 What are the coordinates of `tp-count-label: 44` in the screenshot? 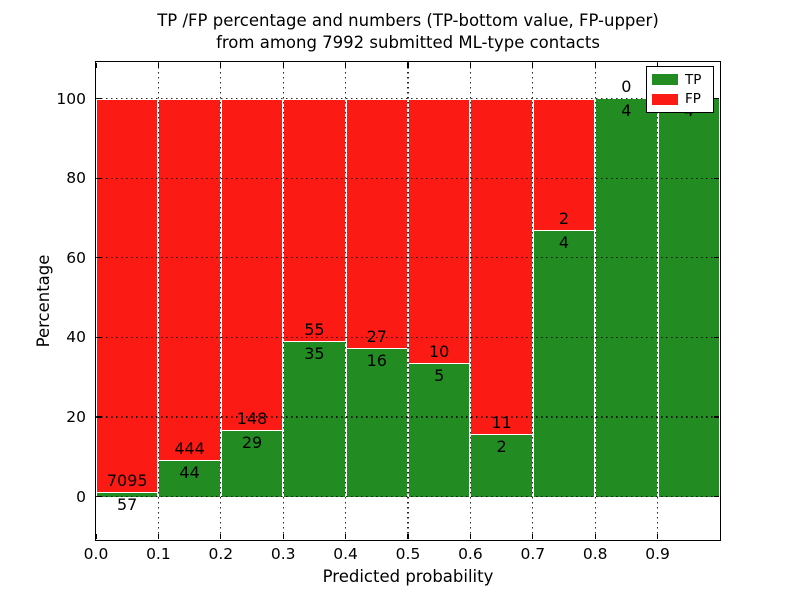 It's located at (189, 472).